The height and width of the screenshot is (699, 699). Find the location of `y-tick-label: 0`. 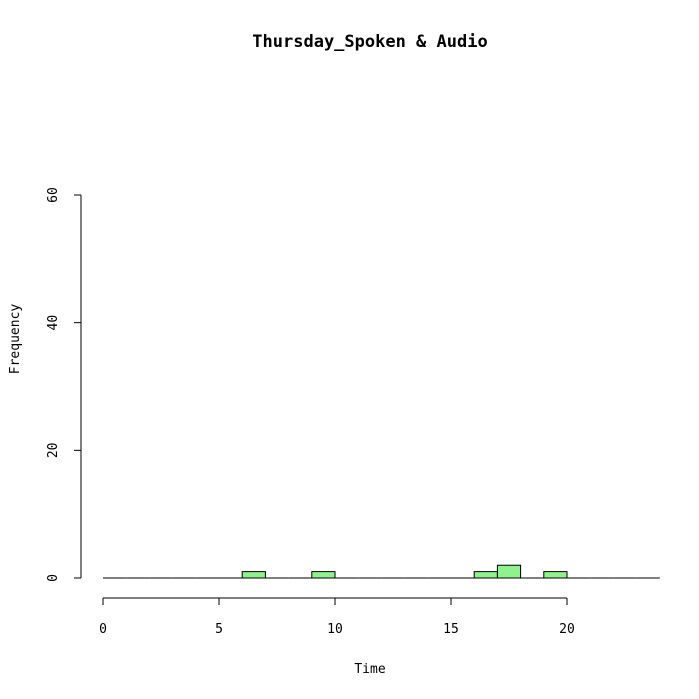

y-tick-label: 0 is located at coordinates (53, 578).